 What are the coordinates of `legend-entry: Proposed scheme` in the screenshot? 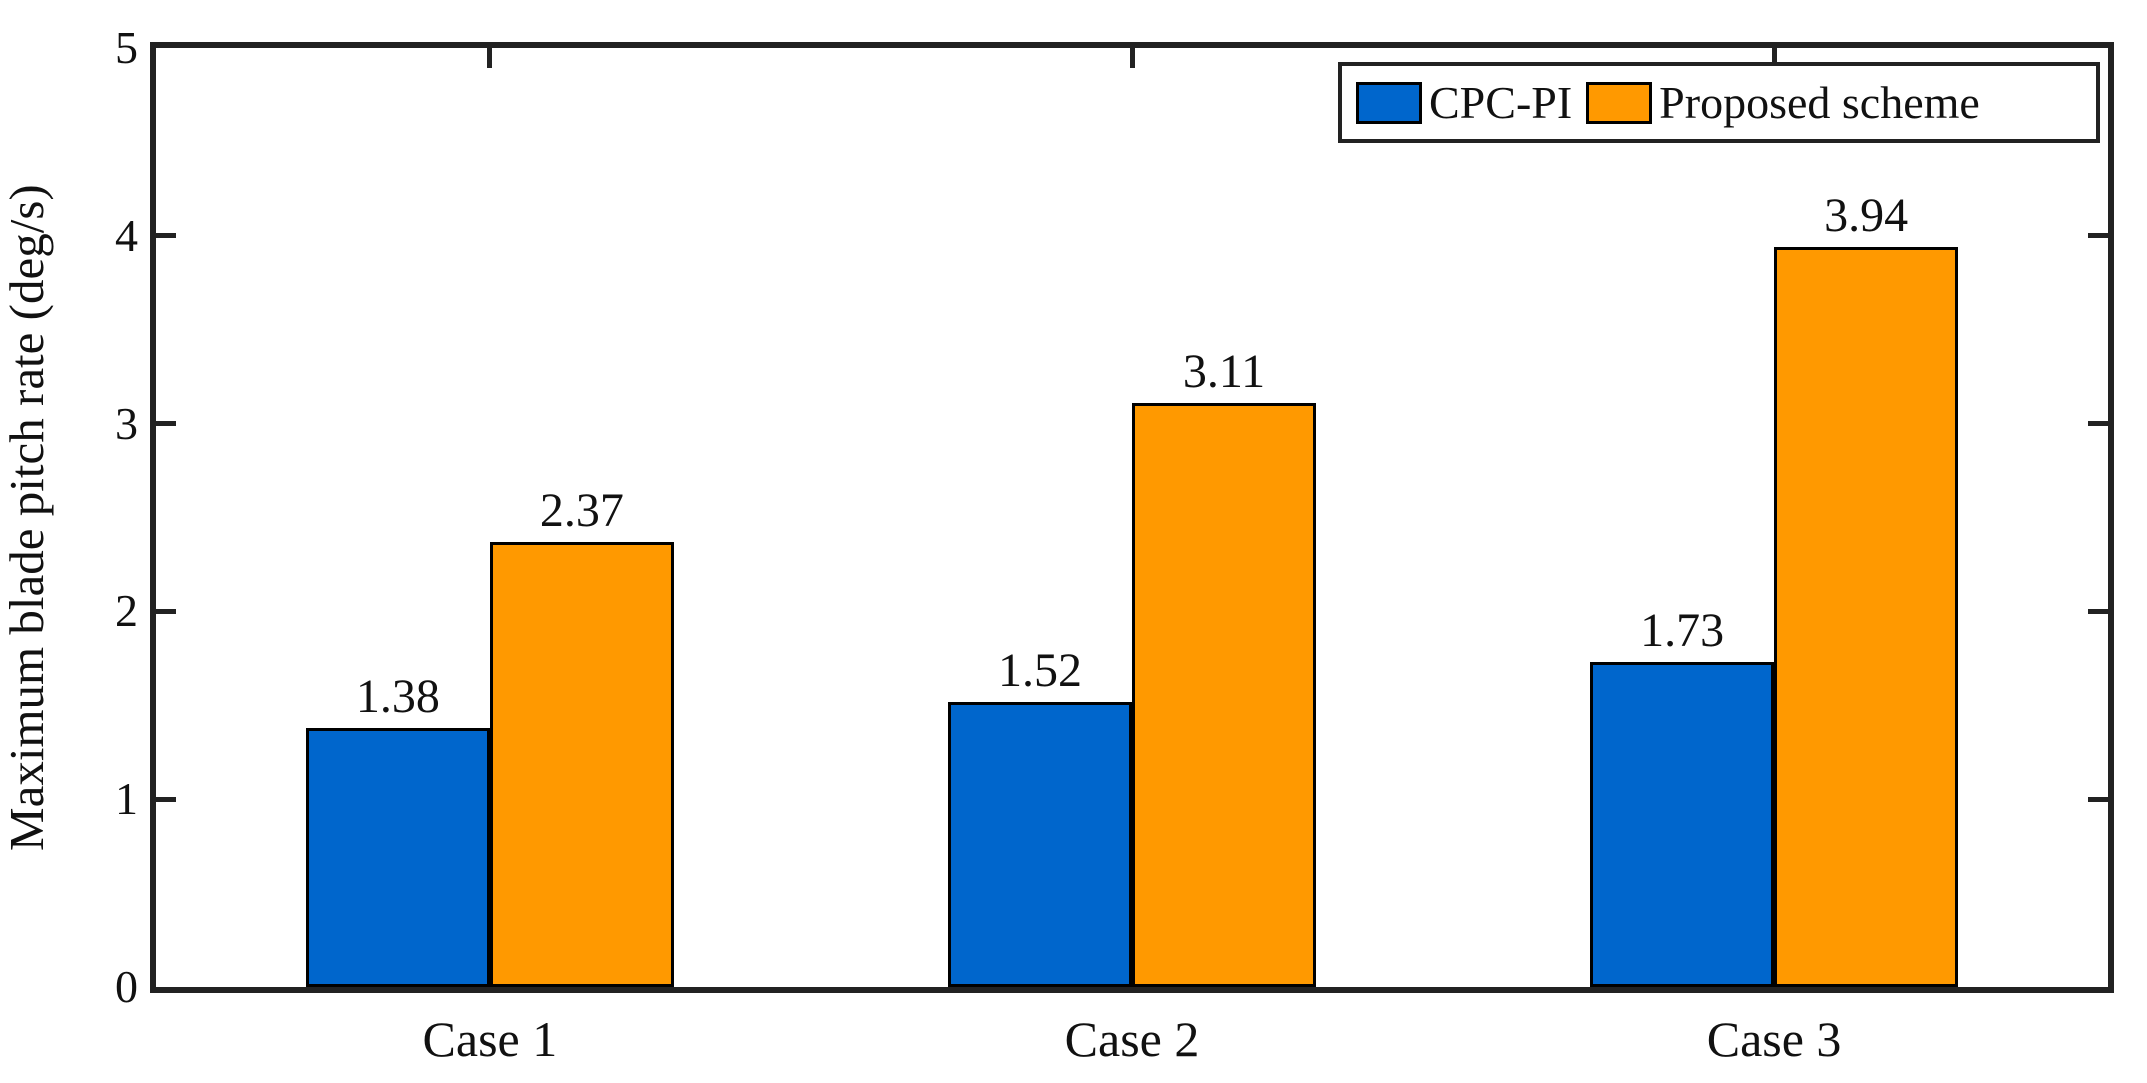 It's located at (1783, 102).